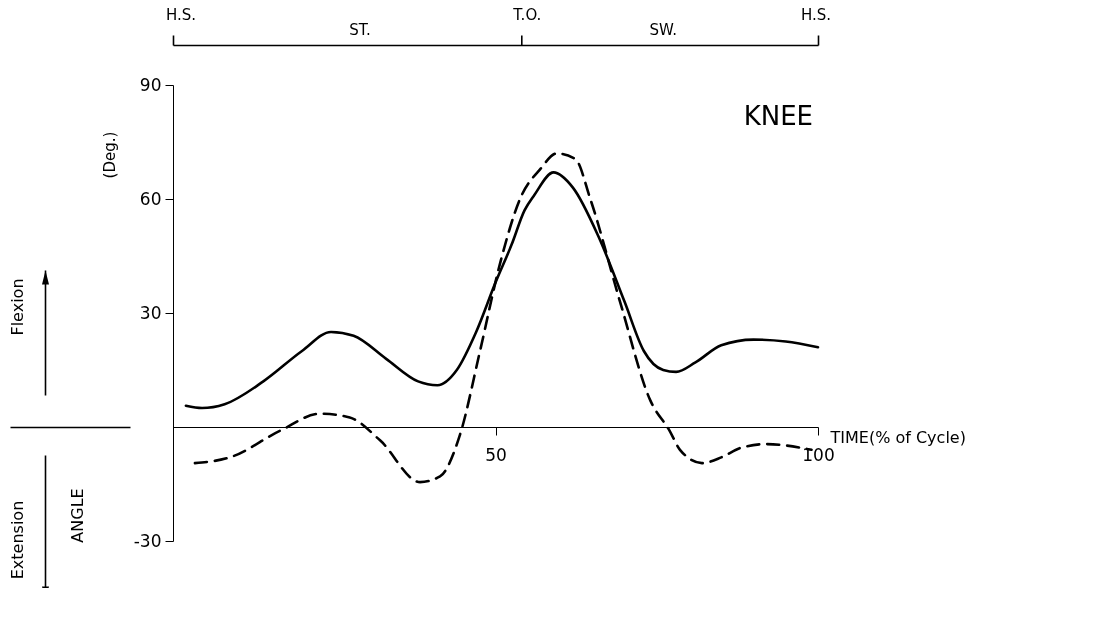 The width and height of the screenshot is (1104, 630). I want to click on x-tick-label: 50, so click(496, 454).